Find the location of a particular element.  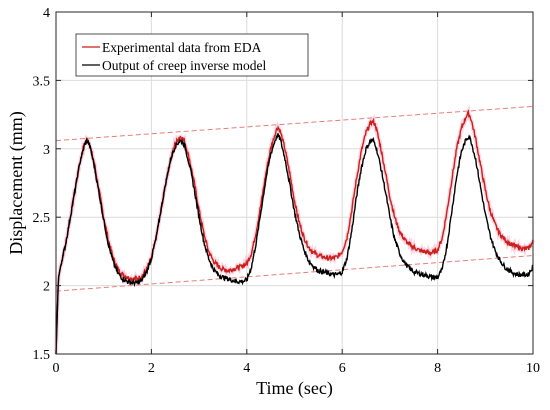

y-tick-label-0: 1.5 is located at coordinates (42, 355).